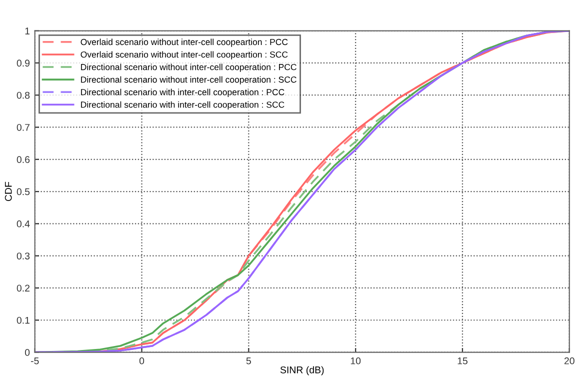 The height and width of the screenshot is (385, 581). I want to click on y-tick-label: 0.4, so click(23, 224).